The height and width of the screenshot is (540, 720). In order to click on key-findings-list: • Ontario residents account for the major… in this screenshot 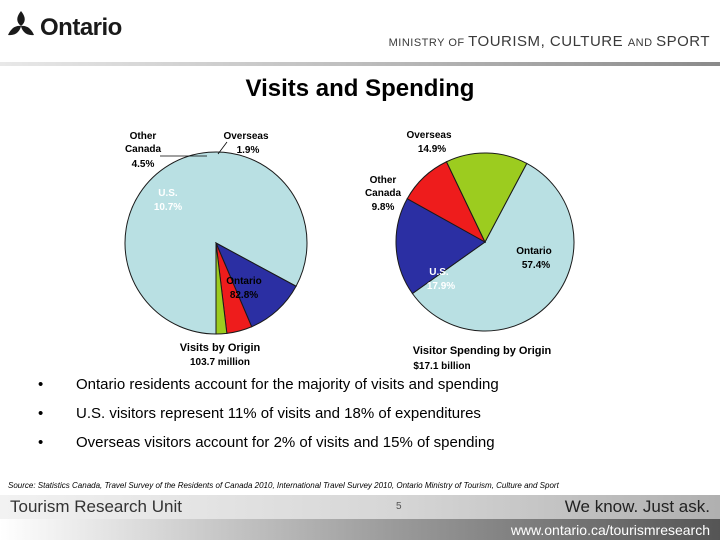, I will do `click(358, 419)`.